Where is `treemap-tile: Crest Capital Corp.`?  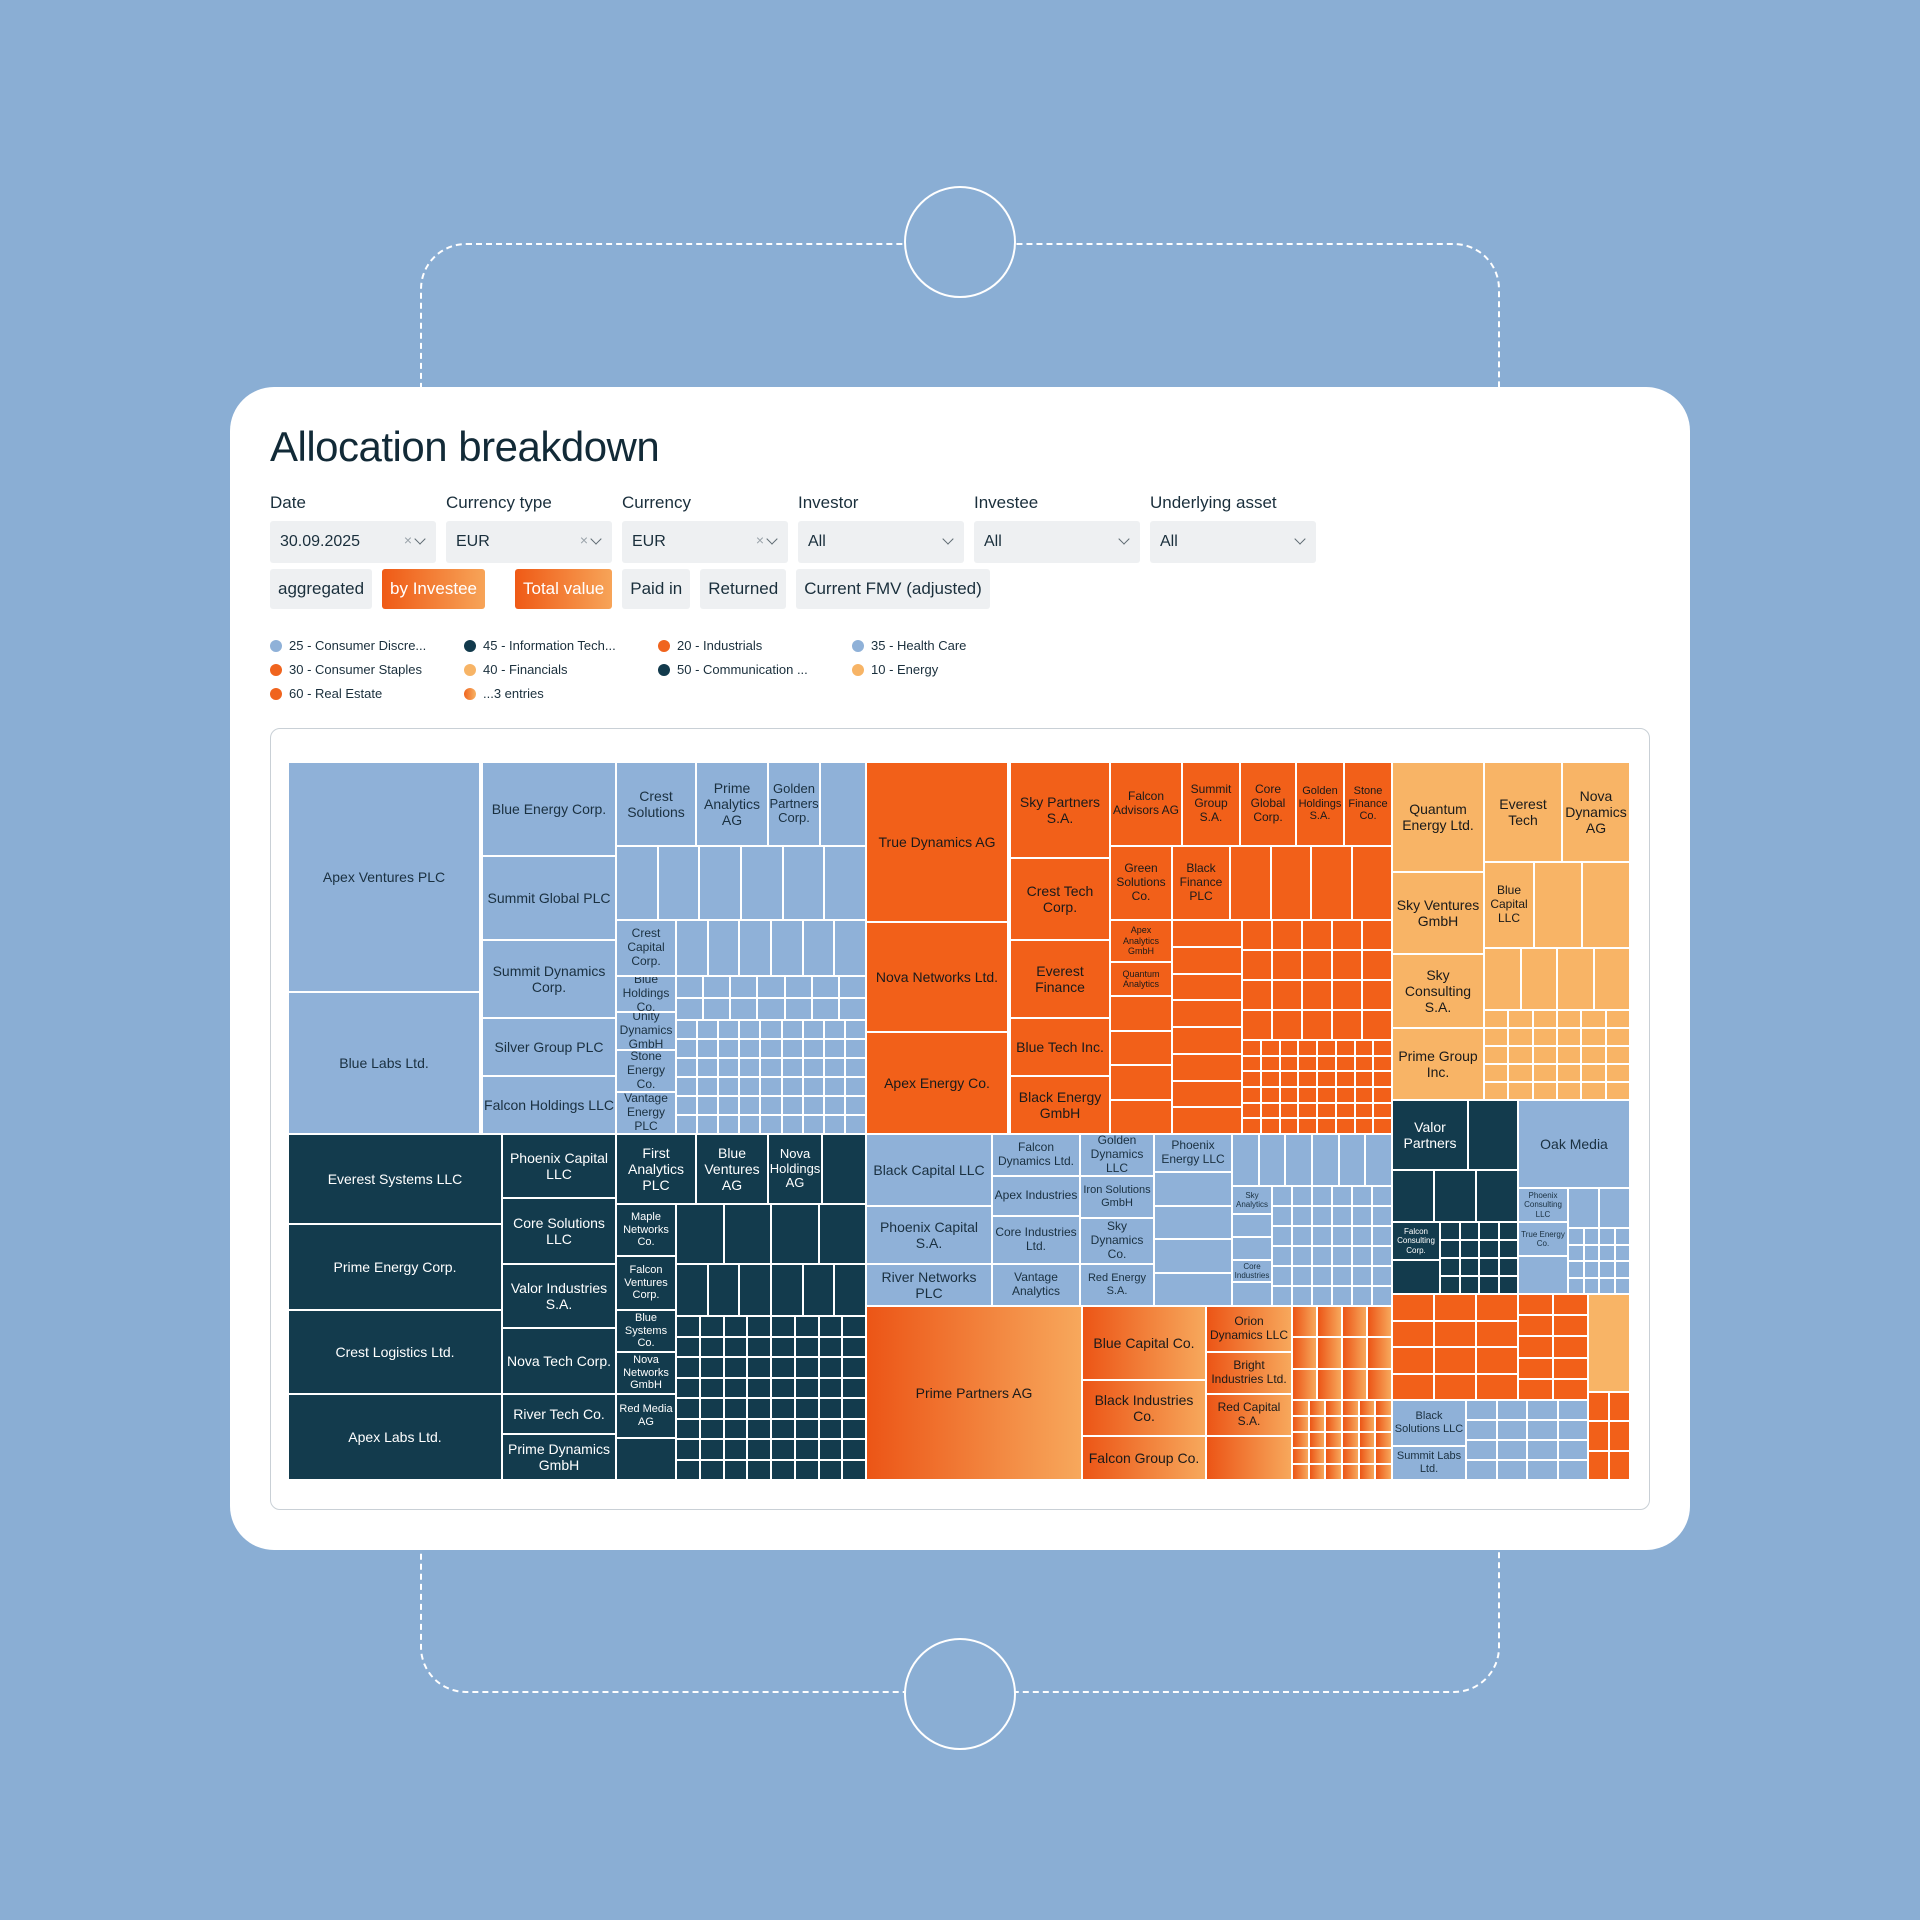
treemap-tile: Crest Capital Corp. is located at coordinates (646, 948).